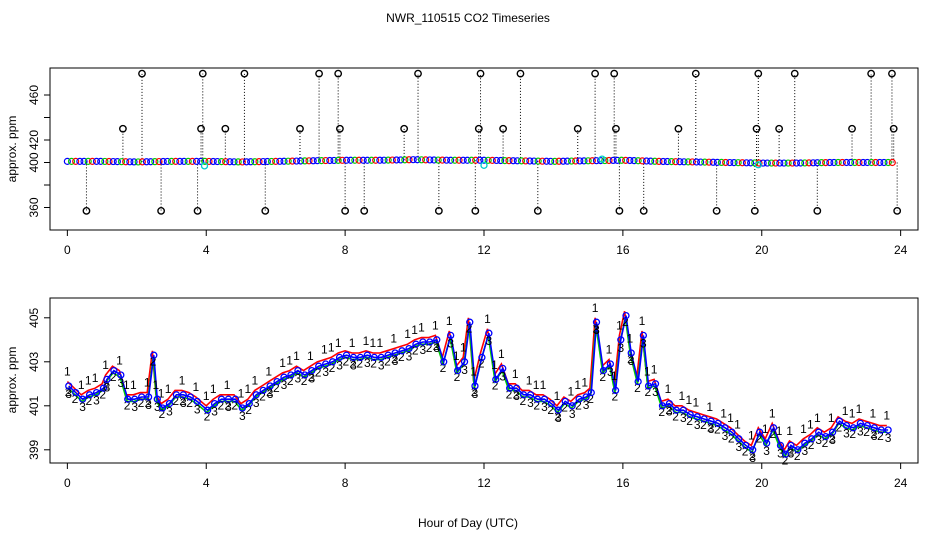  I want to click on top-x-tick-label: 0, so click(67, 250).